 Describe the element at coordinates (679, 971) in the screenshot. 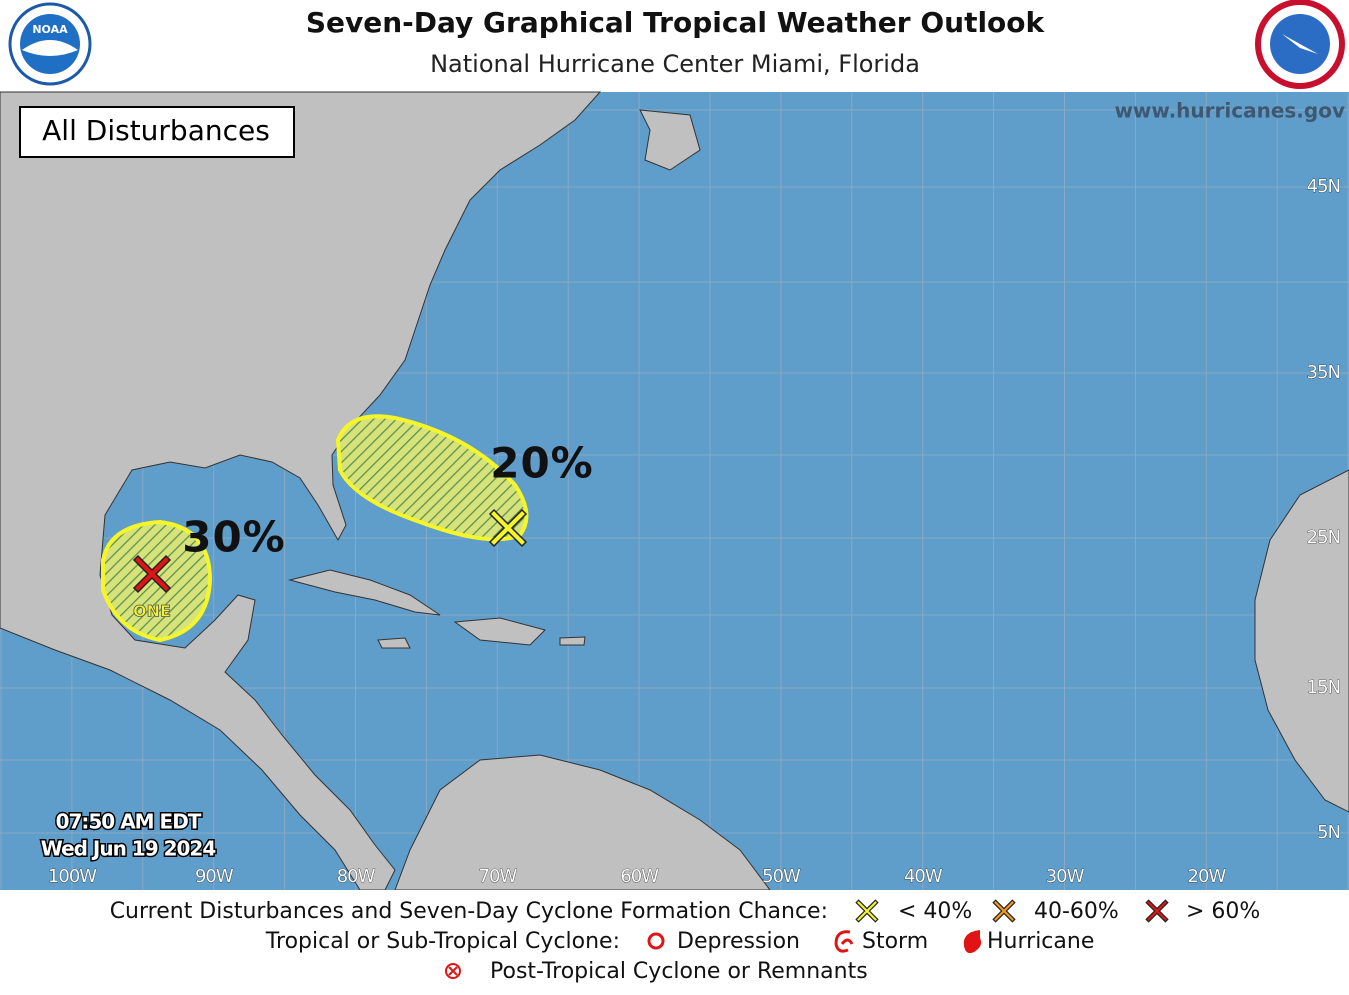

I see `legend-entry: Post-Tropical Cyclone or Remnants` at that location.